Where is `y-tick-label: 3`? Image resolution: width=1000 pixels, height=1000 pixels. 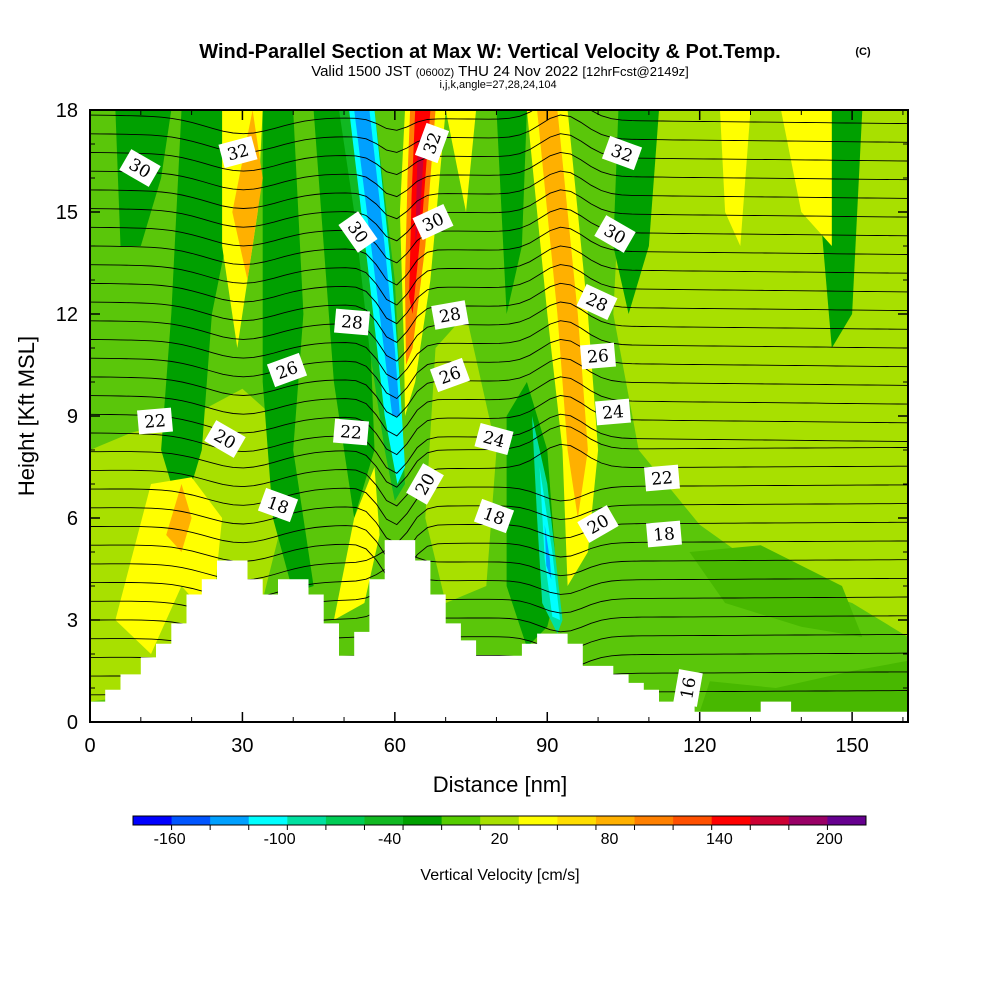 y-tick-label: 3 is located at coordinates (72, 621).